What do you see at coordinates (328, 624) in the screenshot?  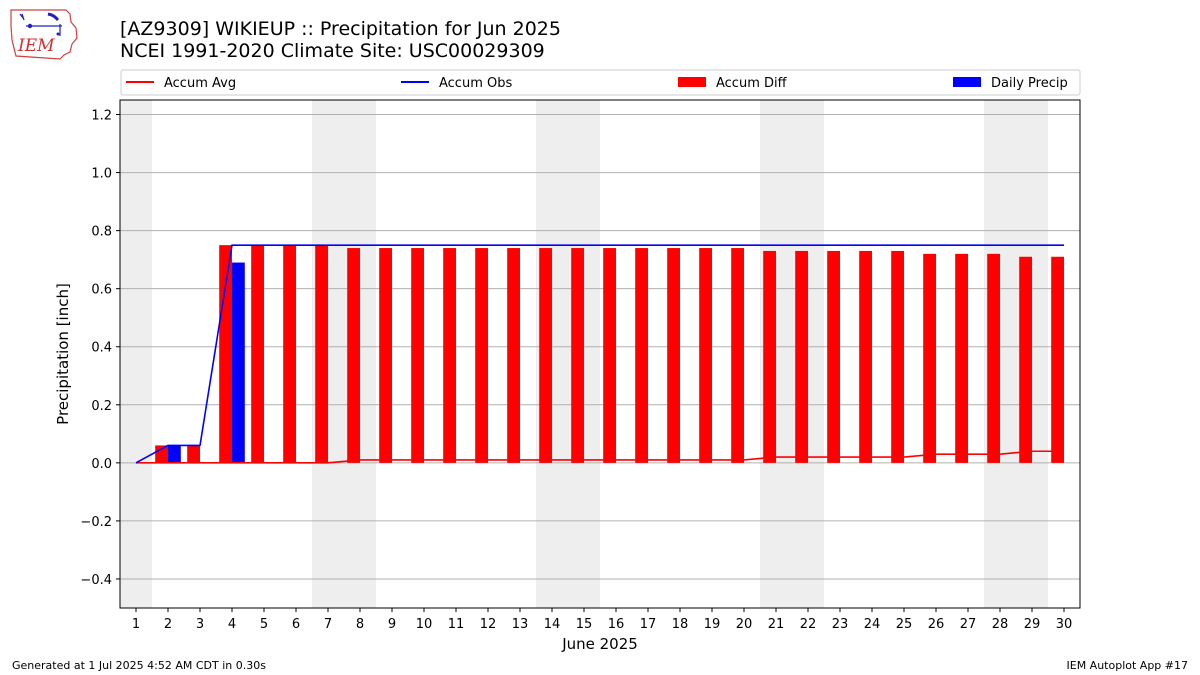 I see `x-tick-label: 7` at bounding box center [328, 624].